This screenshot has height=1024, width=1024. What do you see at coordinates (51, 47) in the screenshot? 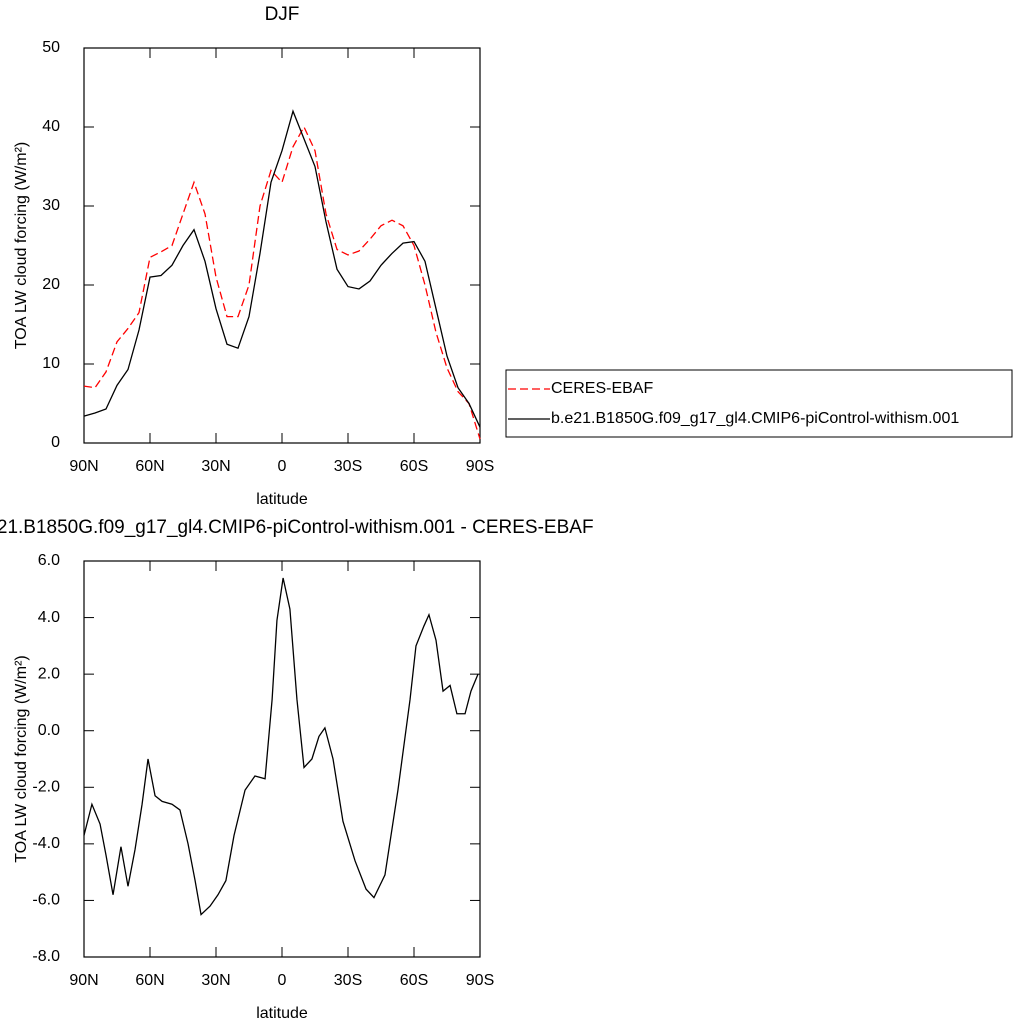
I see `y-tick-label: 50` at bounding box center [51, 47].